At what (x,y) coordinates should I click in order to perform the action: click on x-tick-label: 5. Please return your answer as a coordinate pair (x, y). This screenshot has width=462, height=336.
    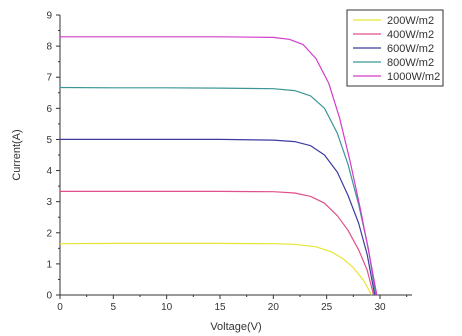
    Looking at the image, I should click on (114, 307).